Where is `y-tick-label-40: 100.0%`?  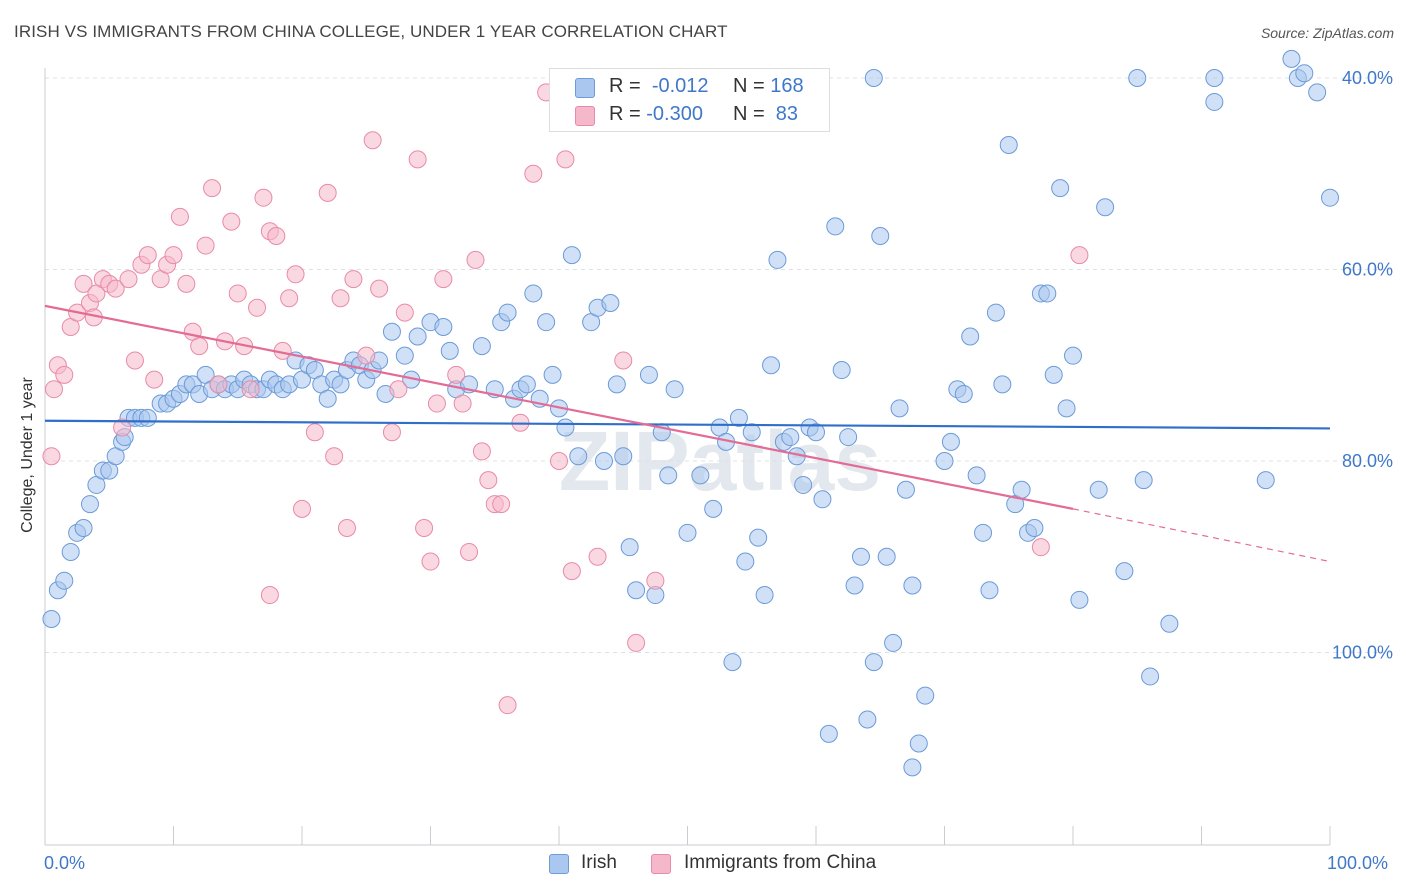
y-tick-label-40: 100.0% is located at coordinates (1362, 653).